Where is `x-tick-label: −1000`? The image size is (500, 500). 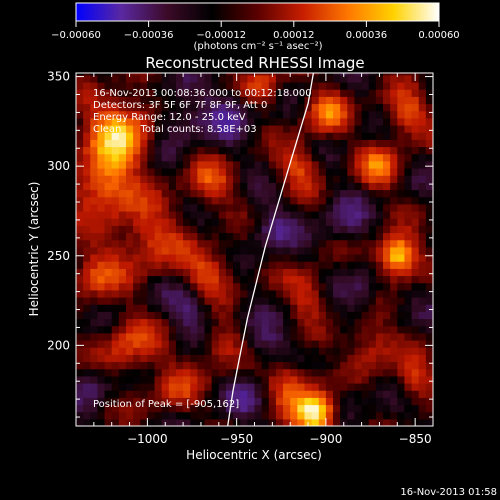 x-tick-label: −1000 is located at coordinates (147, 439).